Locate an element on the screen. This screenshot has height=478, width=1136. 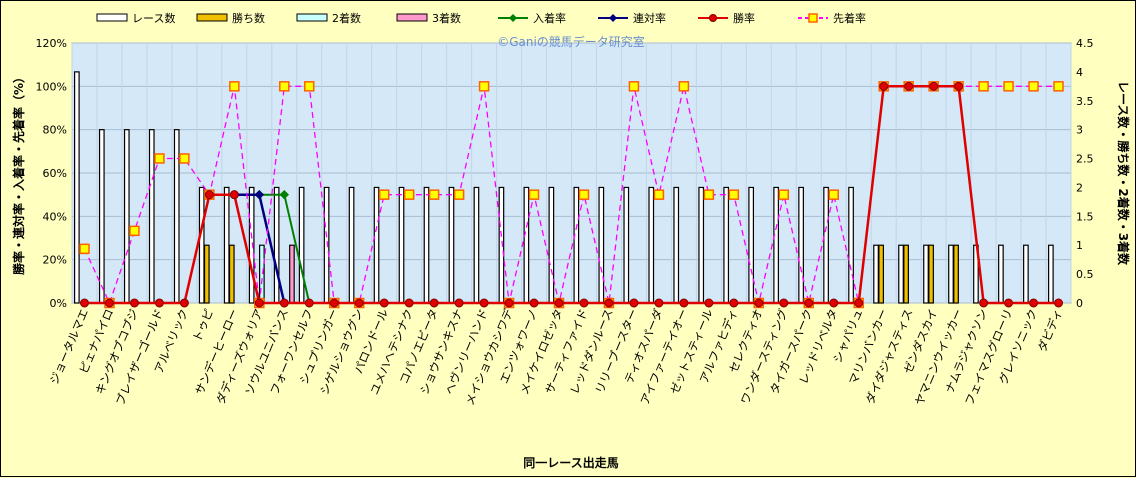
y-axis-title-right: レース数・勝ち数・2着数・3着数 is located at coordinates (1123, 173).